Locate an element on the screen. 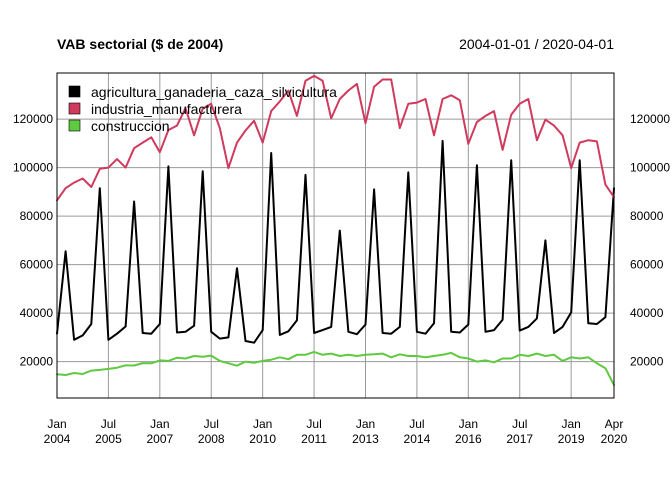 Image resolution: width=672 pixels, height=480 pixels. y-tick-label-right: 20000 is located at coordinates (647, 362).